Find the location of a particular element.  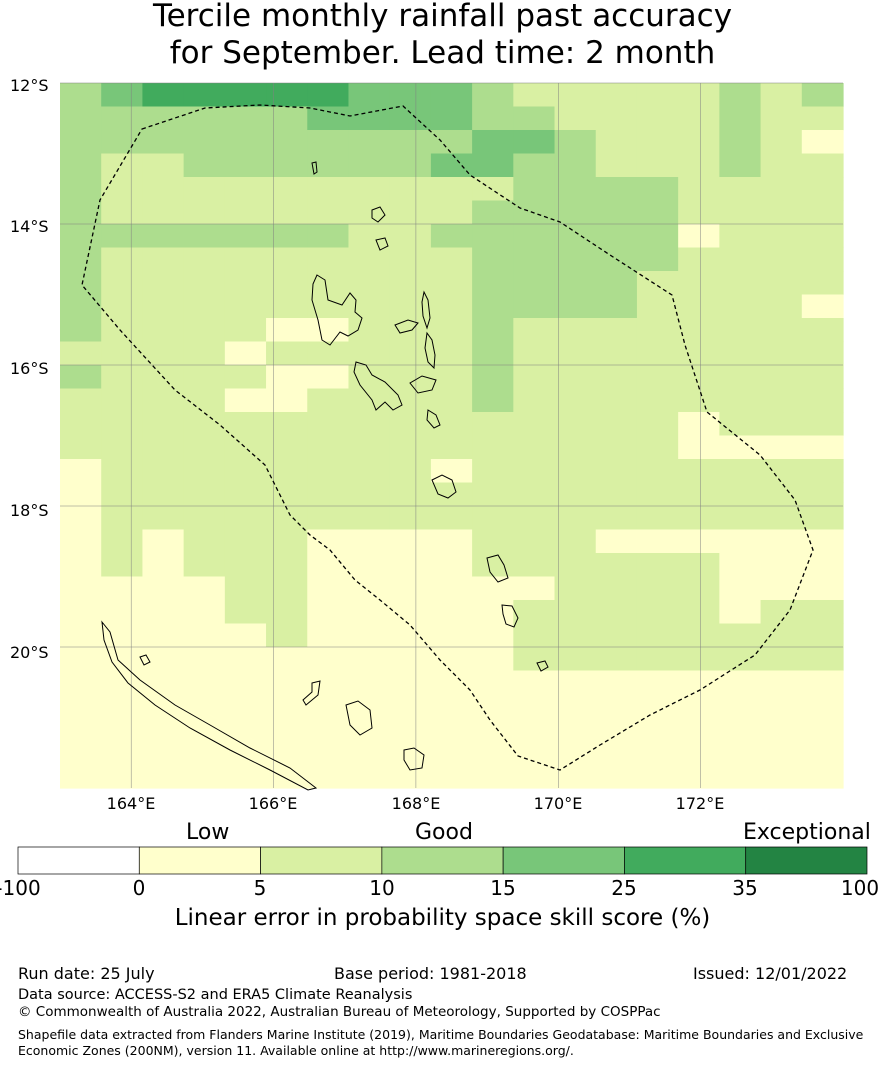

lon-label-164e: 164°E is located at coordinates (131, 803).